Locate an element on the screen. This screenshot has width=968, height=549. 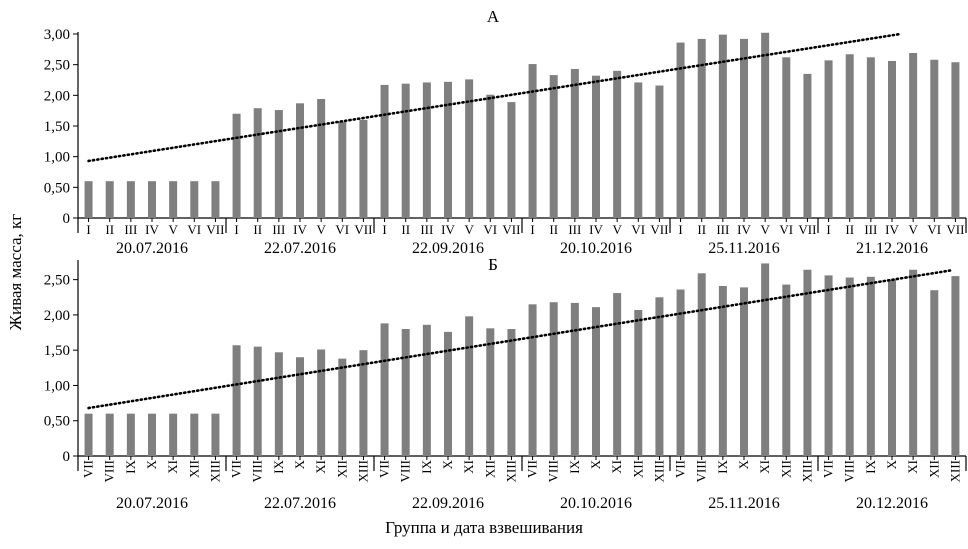
date-label: 25.11.2016 is located at coordinates (743, 248).